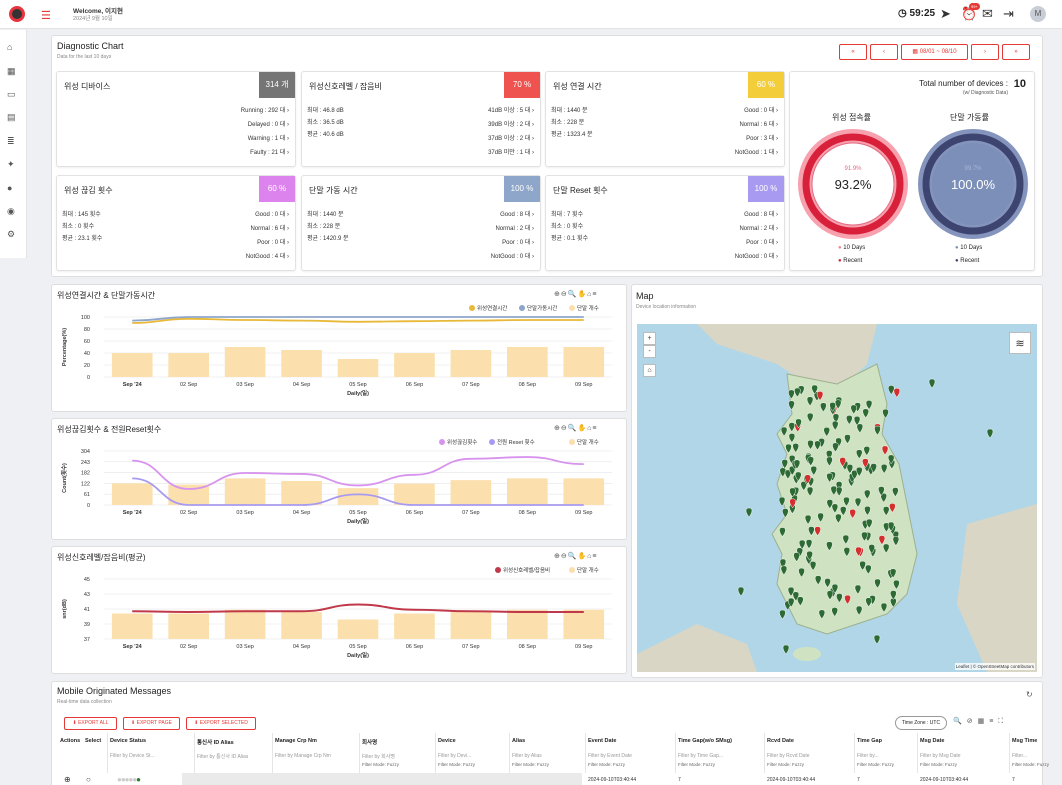  I want to click on card-count-link: Poor : 3 대 ›, so click(762, 139).